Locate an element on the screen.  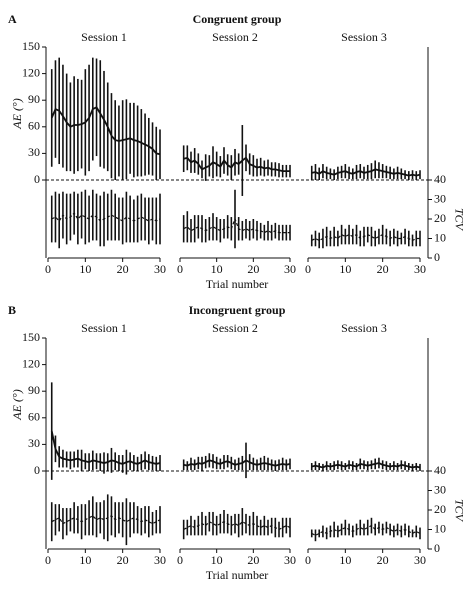
panel-title: Congruent group is located at coordinates (237, 19).